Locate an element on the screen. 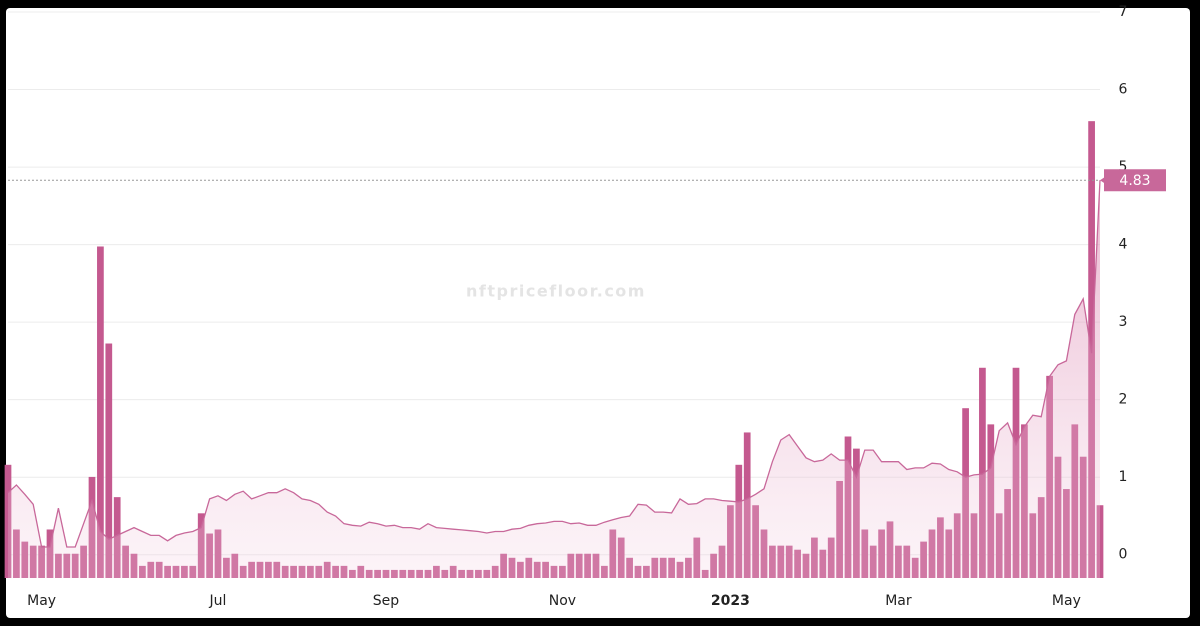 The image size is (1200, 626). y-tick-label: 4 is located at coordinates (1123, 245).